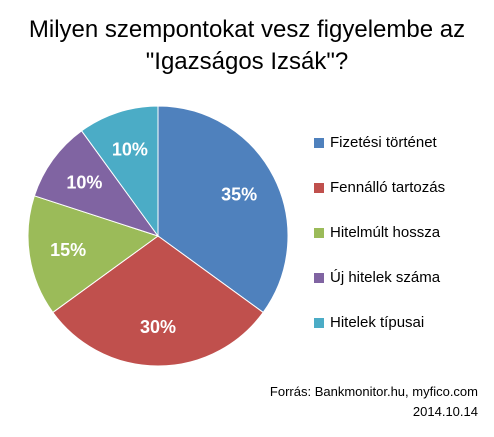  What do you see at coordinates (385, 277) in the screenshot?
I see `legend-label: Új hitelek száma` at bounding box center [385, 277].